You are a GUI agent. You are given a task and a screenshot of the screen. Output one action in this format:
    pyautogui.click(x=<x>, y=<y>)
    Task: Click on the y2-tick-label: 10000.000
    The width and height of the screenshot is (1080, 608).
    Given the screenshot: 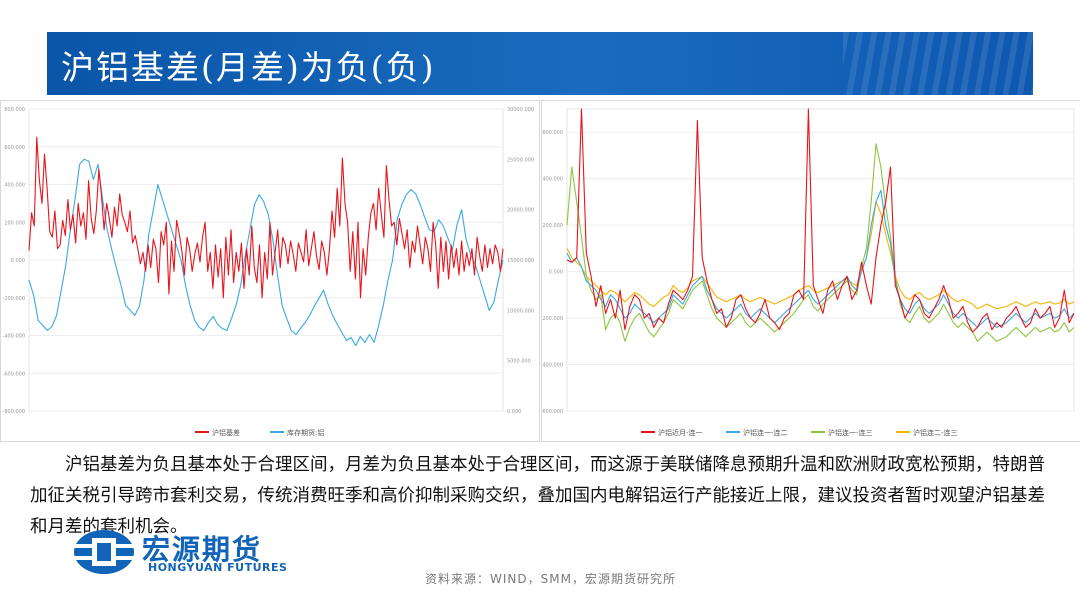 What is the action you would take?
    pyautogui.click(x=520, y=311)
    